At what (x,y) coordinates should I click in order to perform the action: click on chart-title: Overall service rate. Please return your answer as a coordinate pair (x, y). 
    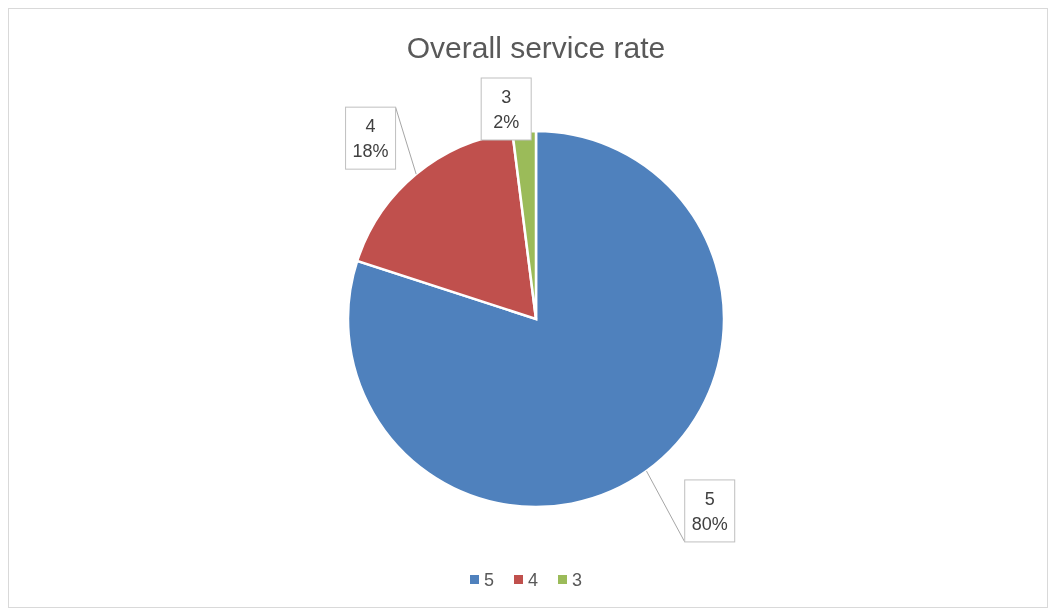
    Looking at the image, I should click on (536, 47).